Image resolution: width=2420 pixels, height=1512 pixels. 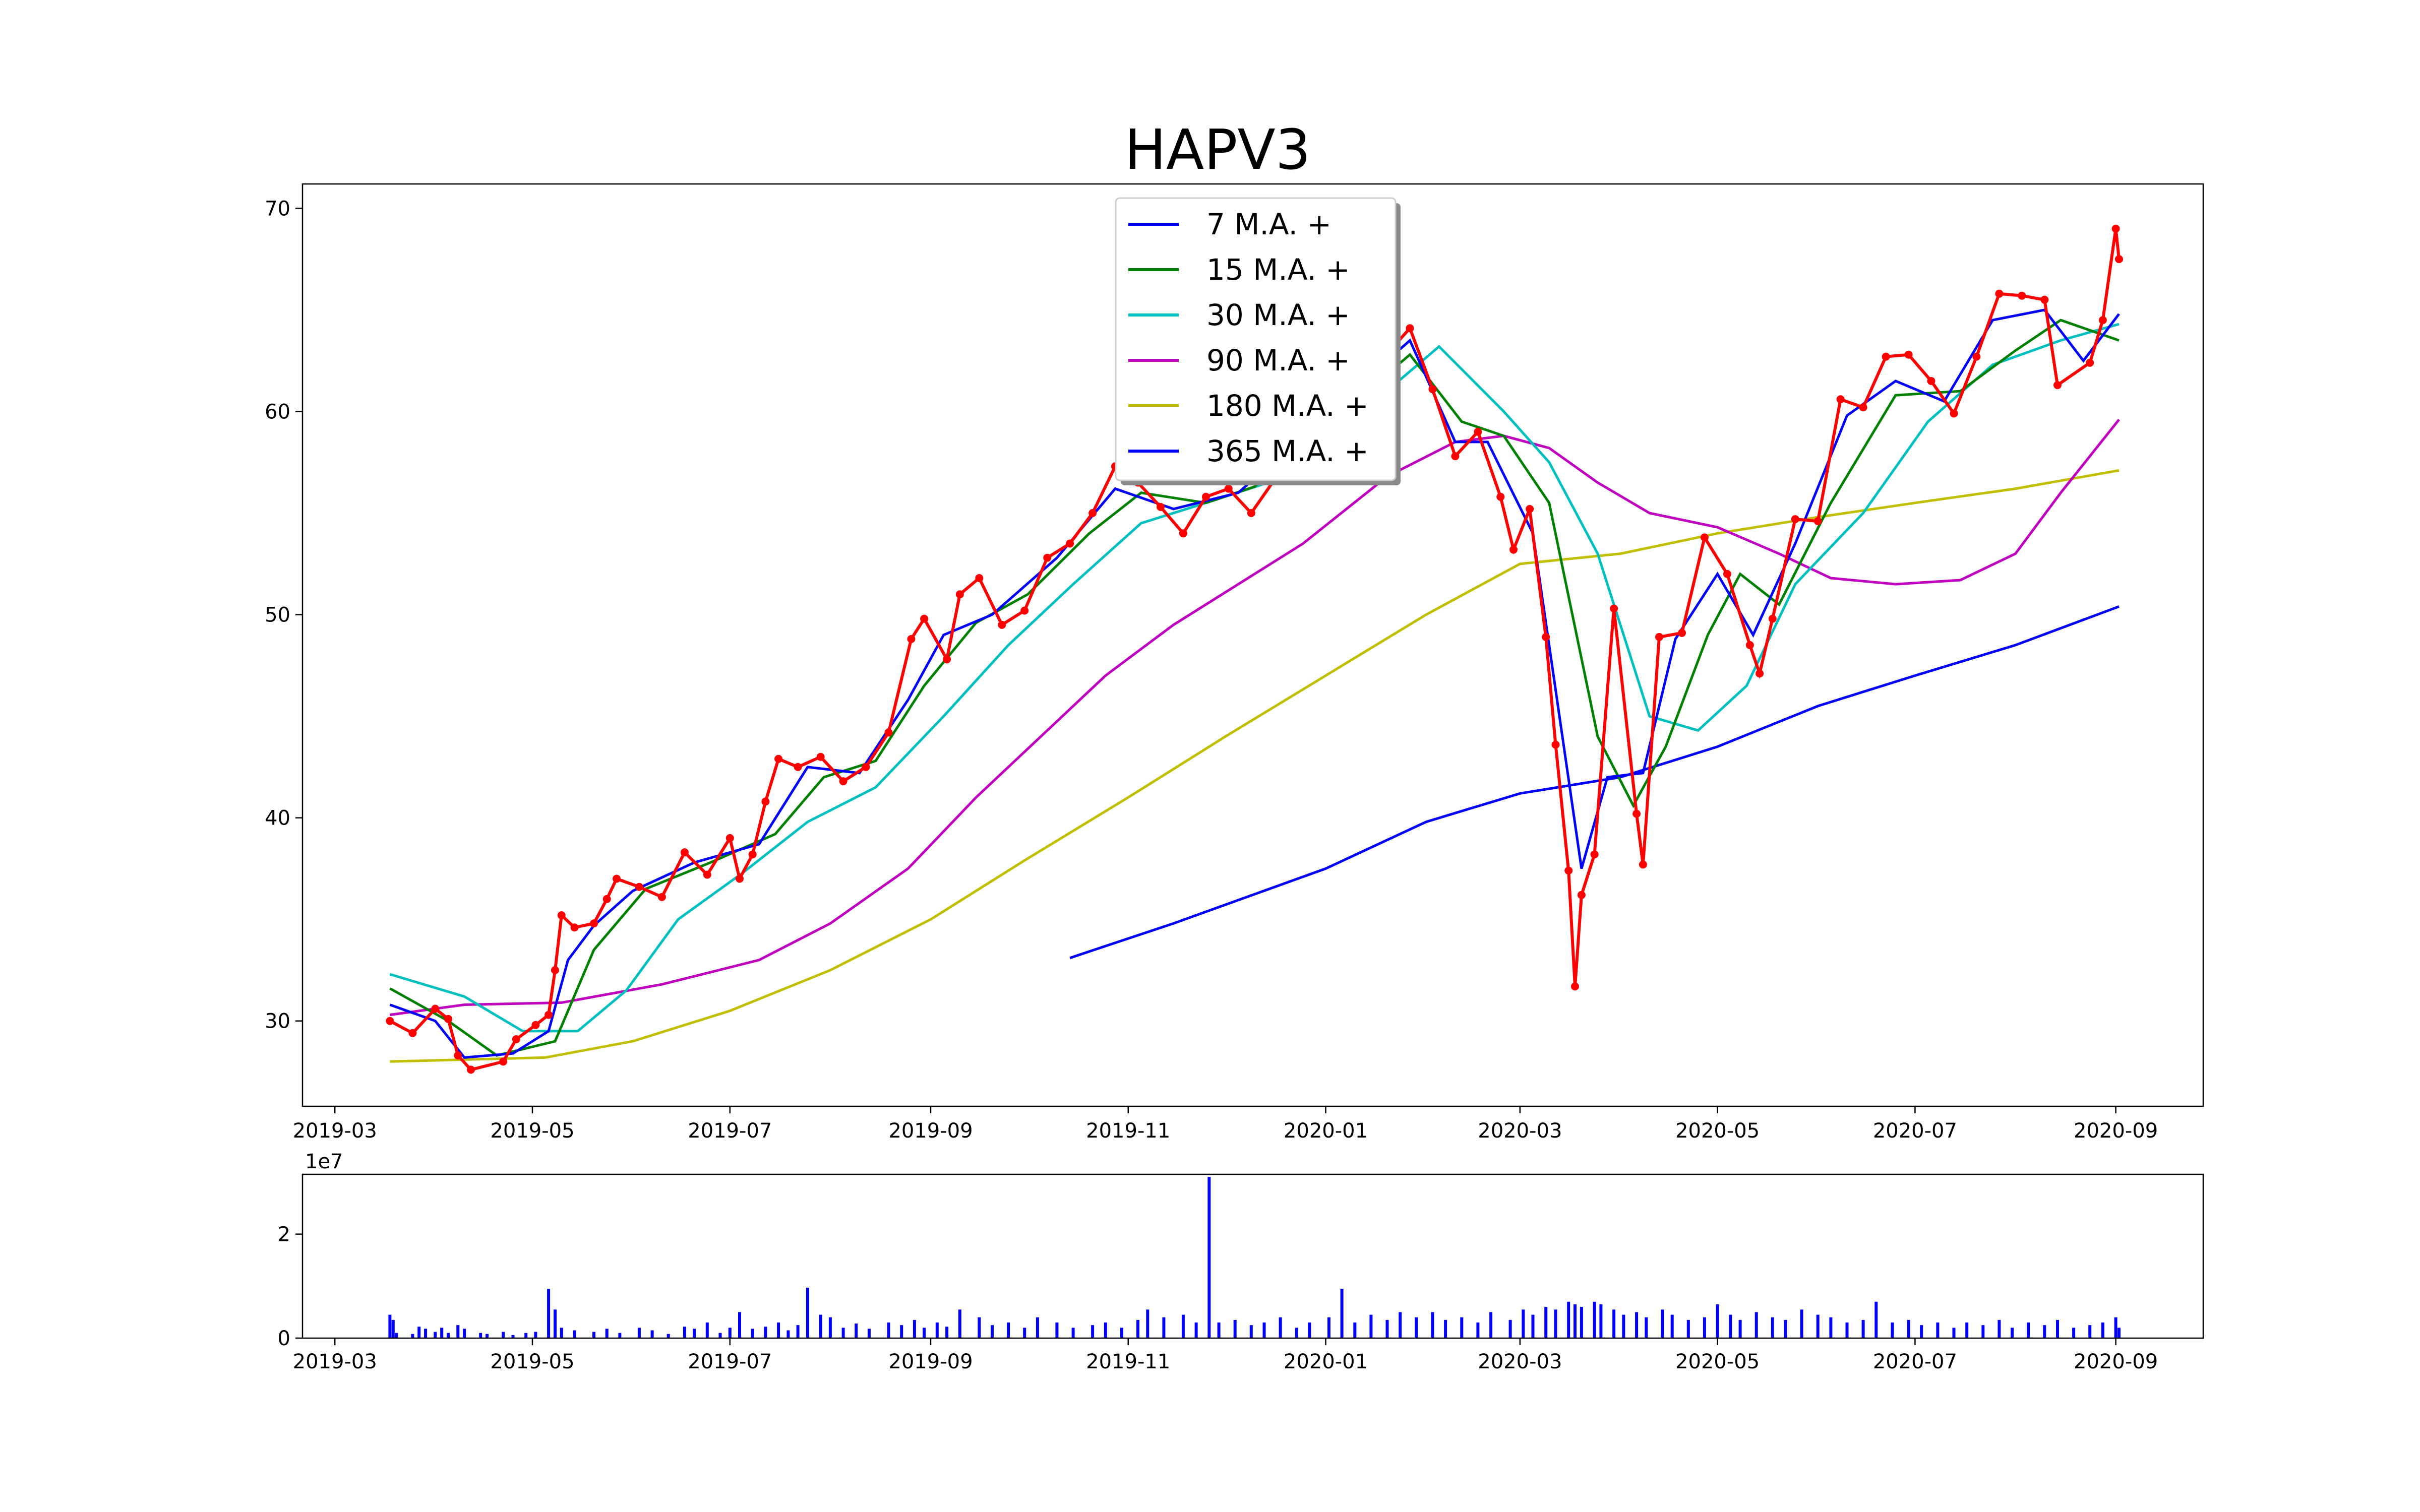 I want to click on x-tick-label: 2020-07, so click(x=1915, y=1131).